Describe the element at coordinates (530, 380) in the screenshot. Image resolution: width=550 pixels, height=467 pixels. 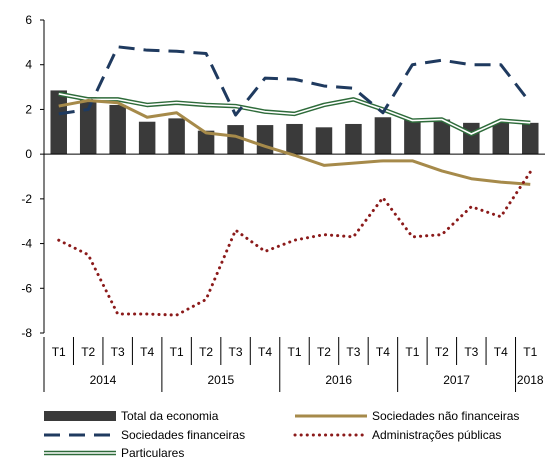
I see `year-label: 2018` at that location.